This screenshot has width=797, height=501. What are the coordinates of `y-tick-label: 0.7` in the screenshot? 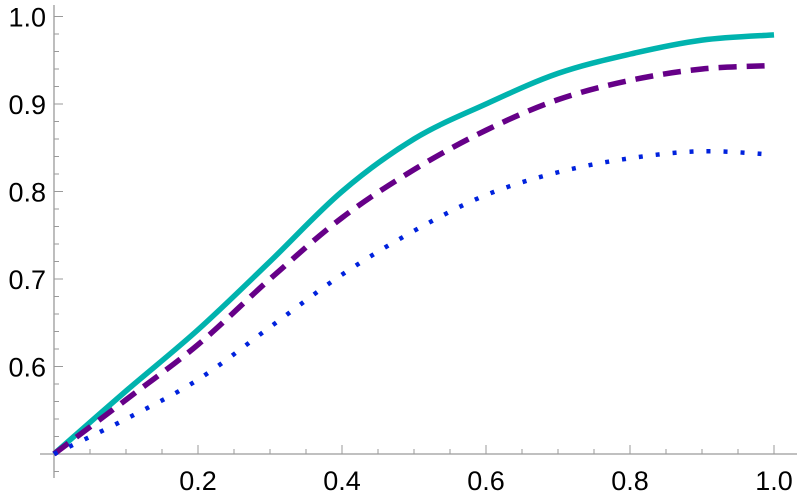 It's located at (27, 280).